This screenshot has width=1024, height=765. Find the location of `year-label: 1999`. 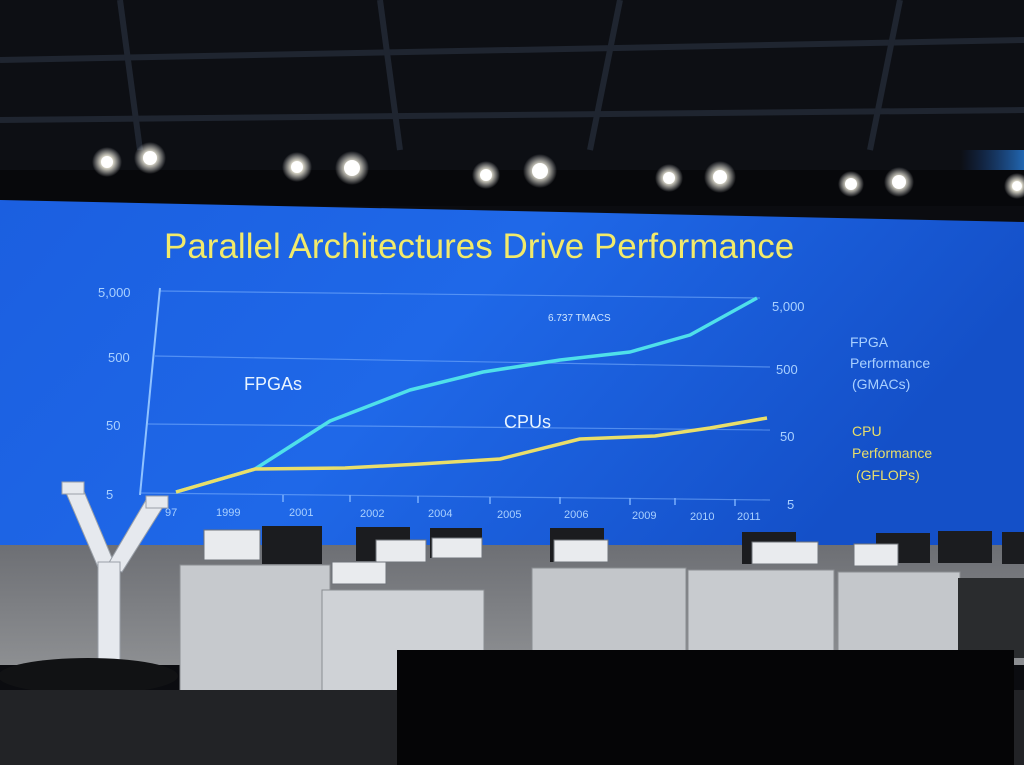

year-label: 1999 is located at coordinates (228, 513).